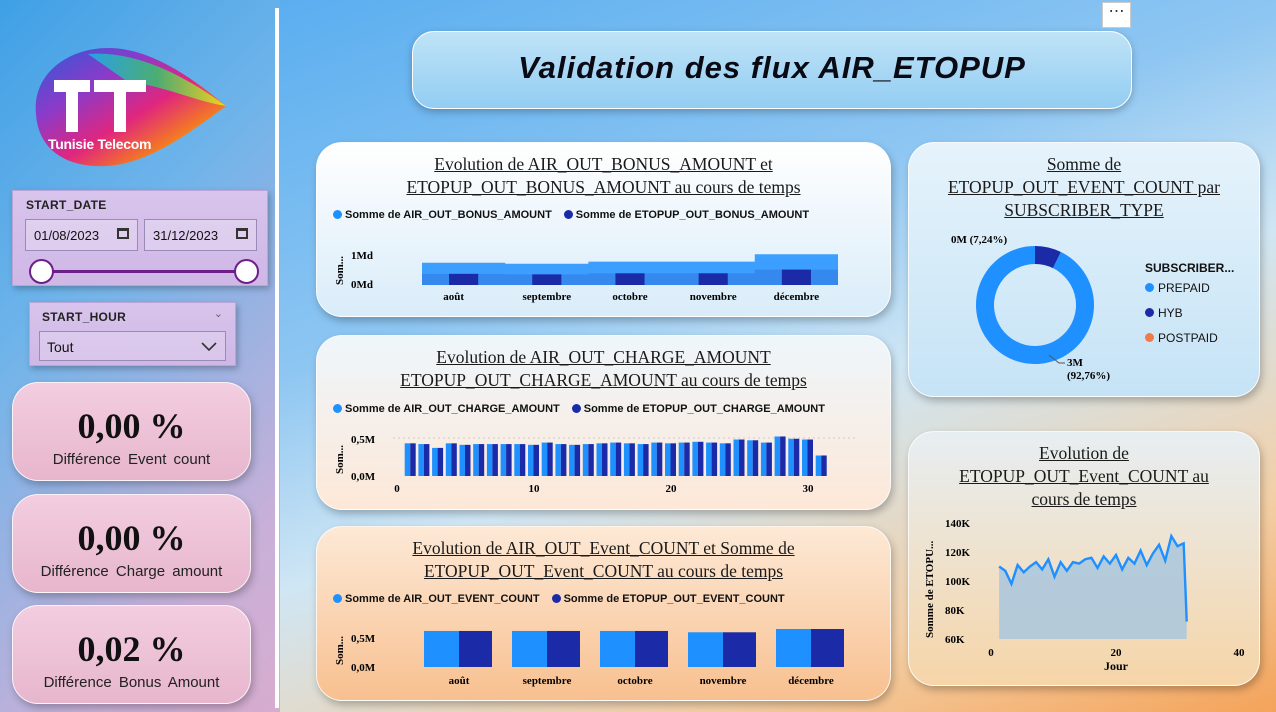 The width and height of the screenshot is (1276, 712). What do you see at coordinates (1189, 313) in the screenshot?
I see `legend-item: HYB` at bounding box center [1189, 313].